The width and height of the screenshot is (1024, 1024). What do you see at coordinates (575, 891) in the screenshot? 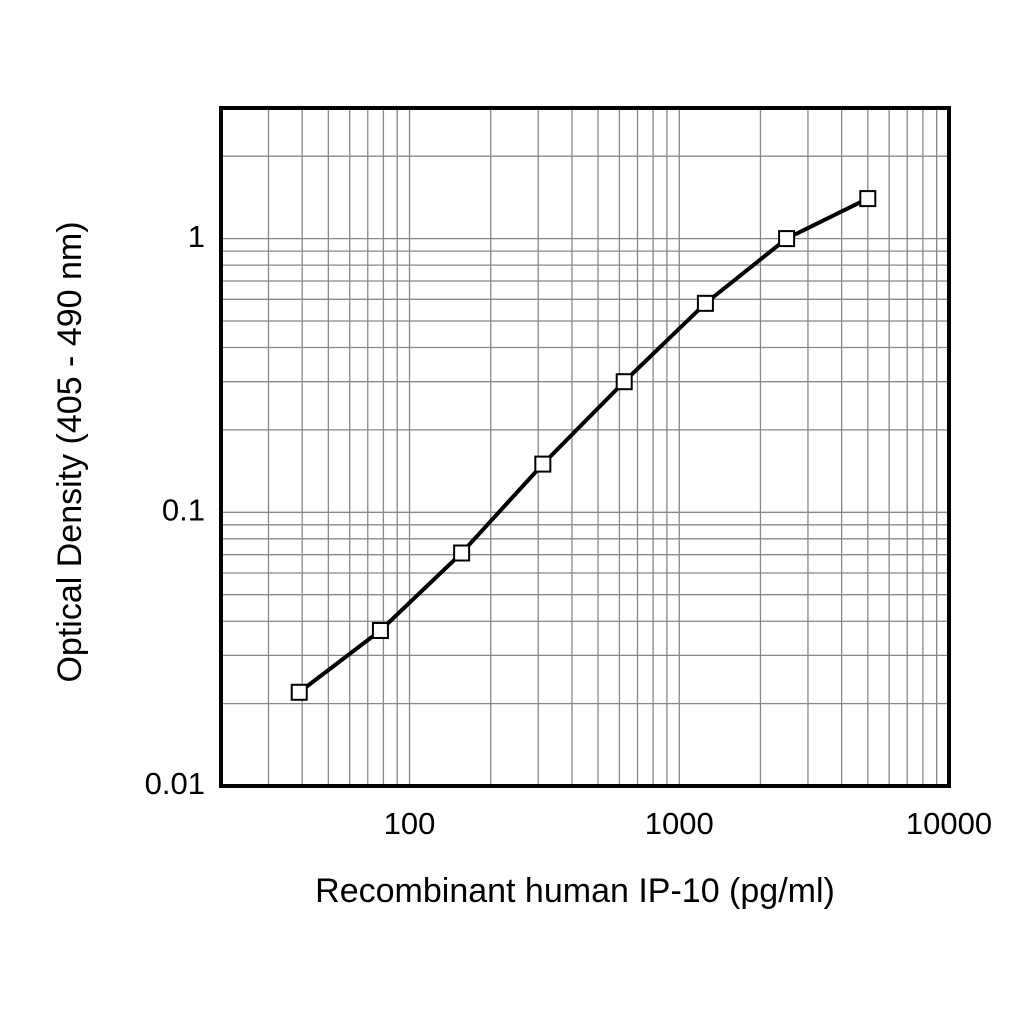
I see `x-axis-label: Recombinant human IP-10 (pg/ml)` at bounding box center [575, 891].